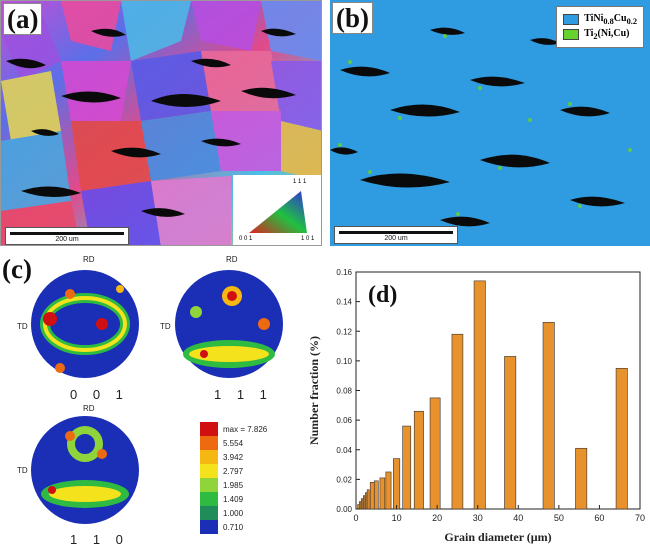 The image size is (650, 547). Describe the element at coordinates (344, 331) in the screenshot. I see `y-tick-label: 0.12` at that location.